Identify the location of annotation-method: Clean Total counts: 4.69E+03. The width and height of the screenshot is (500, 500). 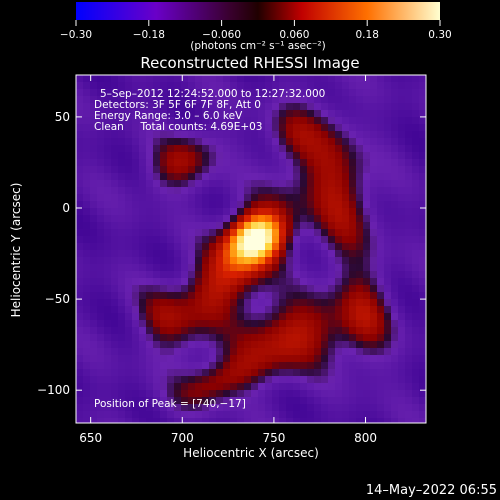
(178, 127).